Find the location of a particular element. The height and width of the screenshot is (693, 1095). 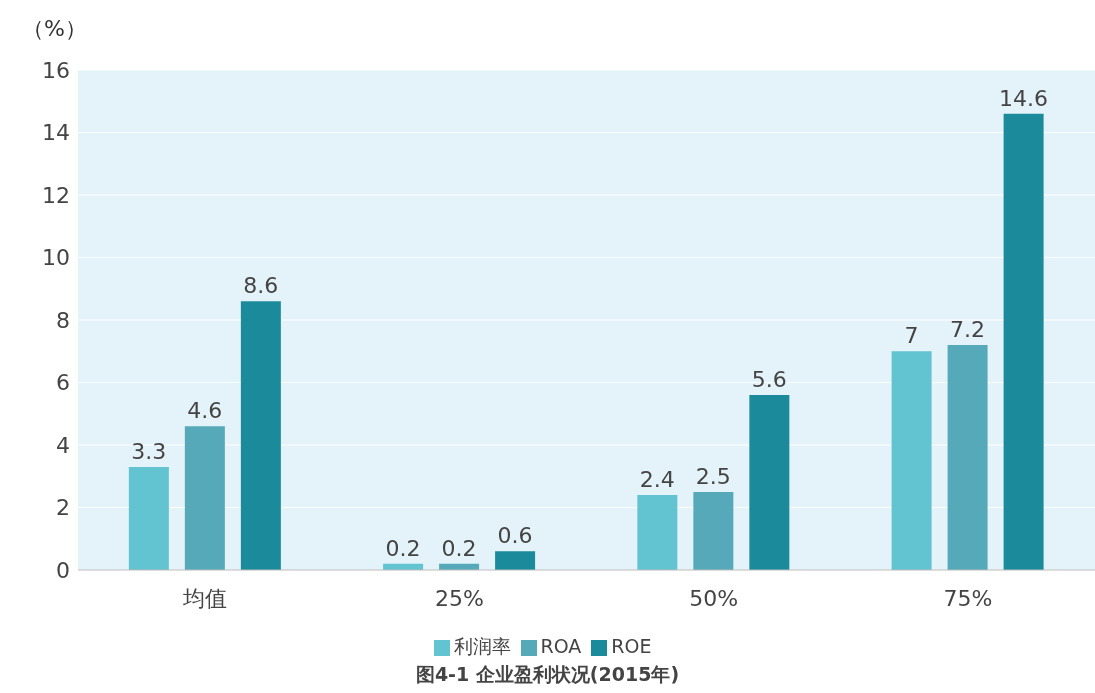

y-tick-label: 16 is located at coordinates (56, 70).